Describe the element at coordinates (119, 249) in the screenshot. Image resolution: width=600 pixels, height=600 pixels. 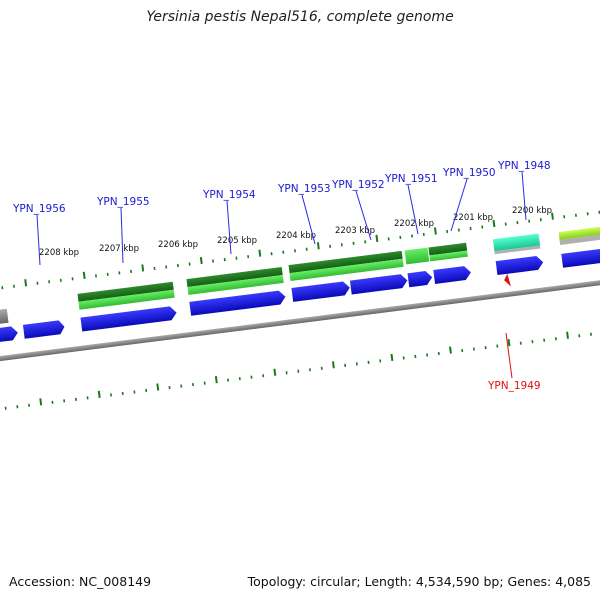
I see `kbp-label: 2207 kbp` at that location.